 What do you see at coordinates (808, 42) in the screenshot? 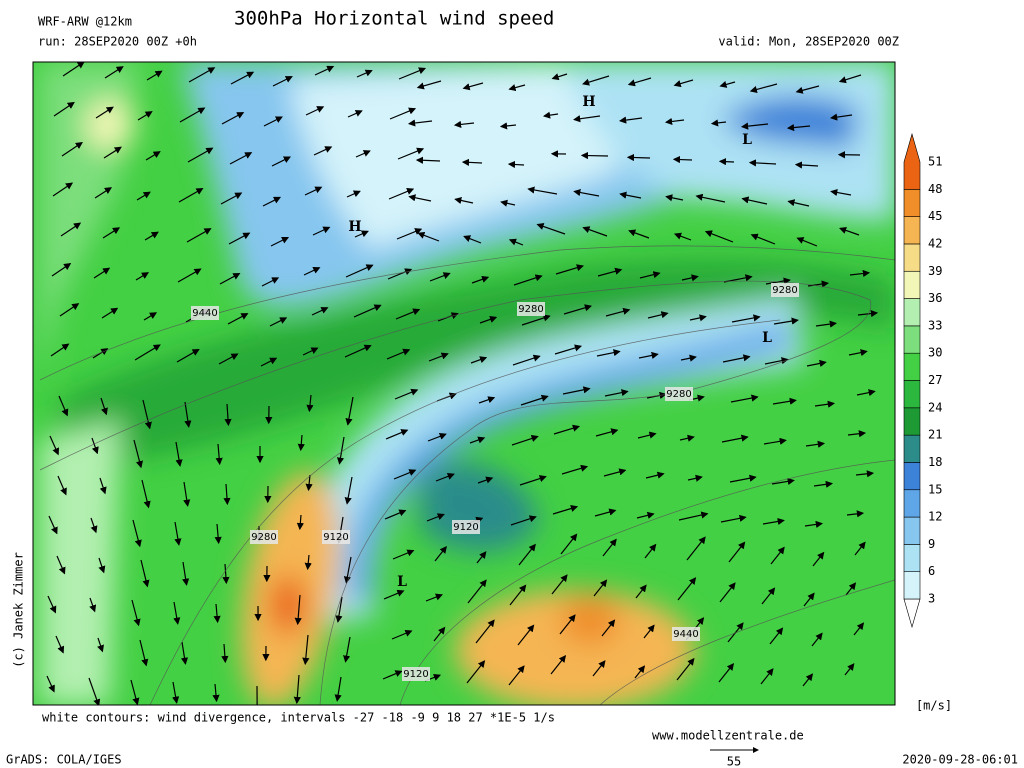
I see `valid-label: valid: Mon, 28SEP2020 00Z` at bounding box center [808, 42].